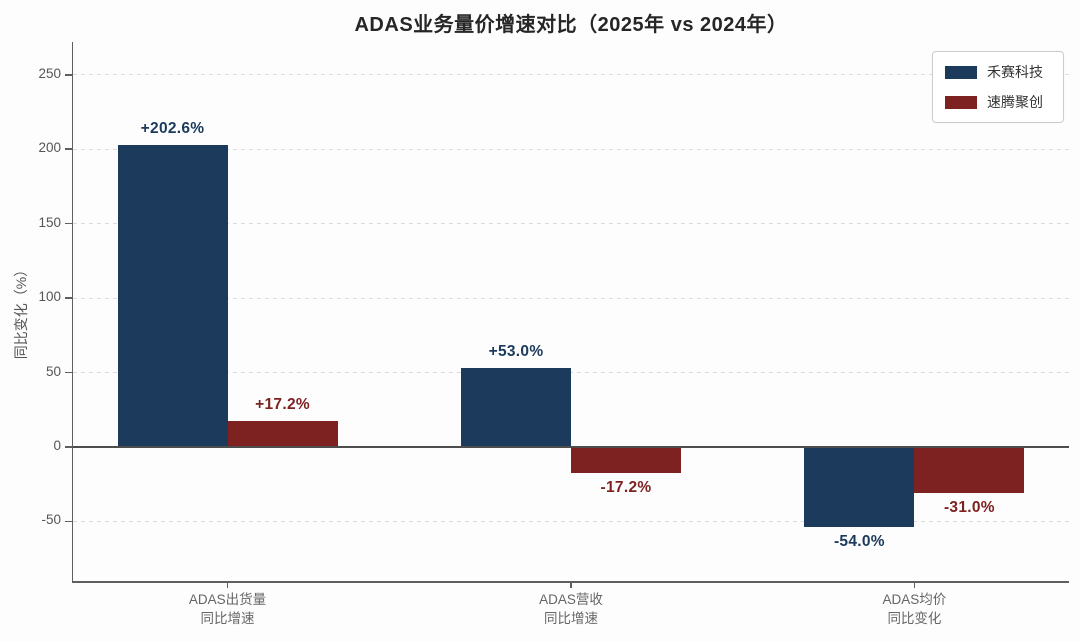 The height and width of the screenshot is (642, 1080). I want to click on value-label: +17.2%, so click(282, 405).